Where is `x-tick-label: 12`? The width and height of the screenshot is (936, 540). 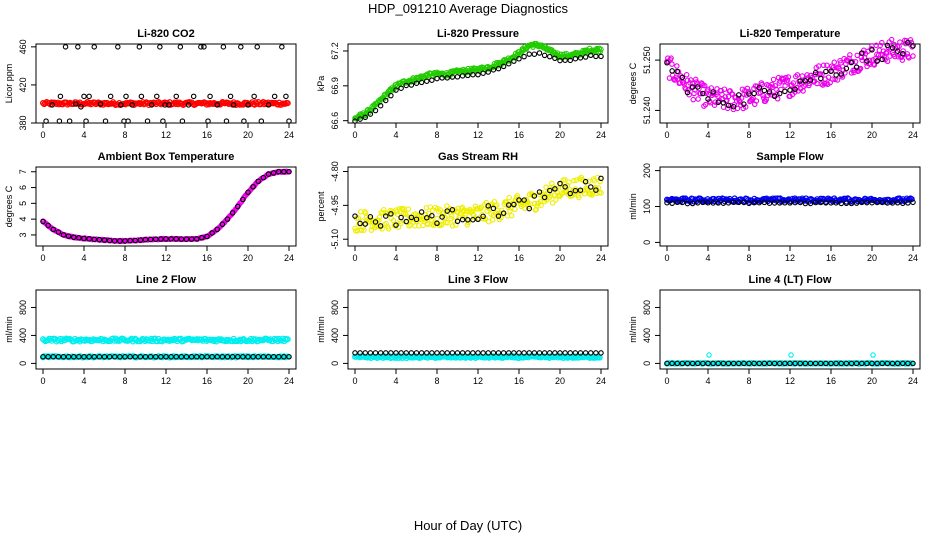 x-tick-label: 12 is located at coordinates (790, 135).